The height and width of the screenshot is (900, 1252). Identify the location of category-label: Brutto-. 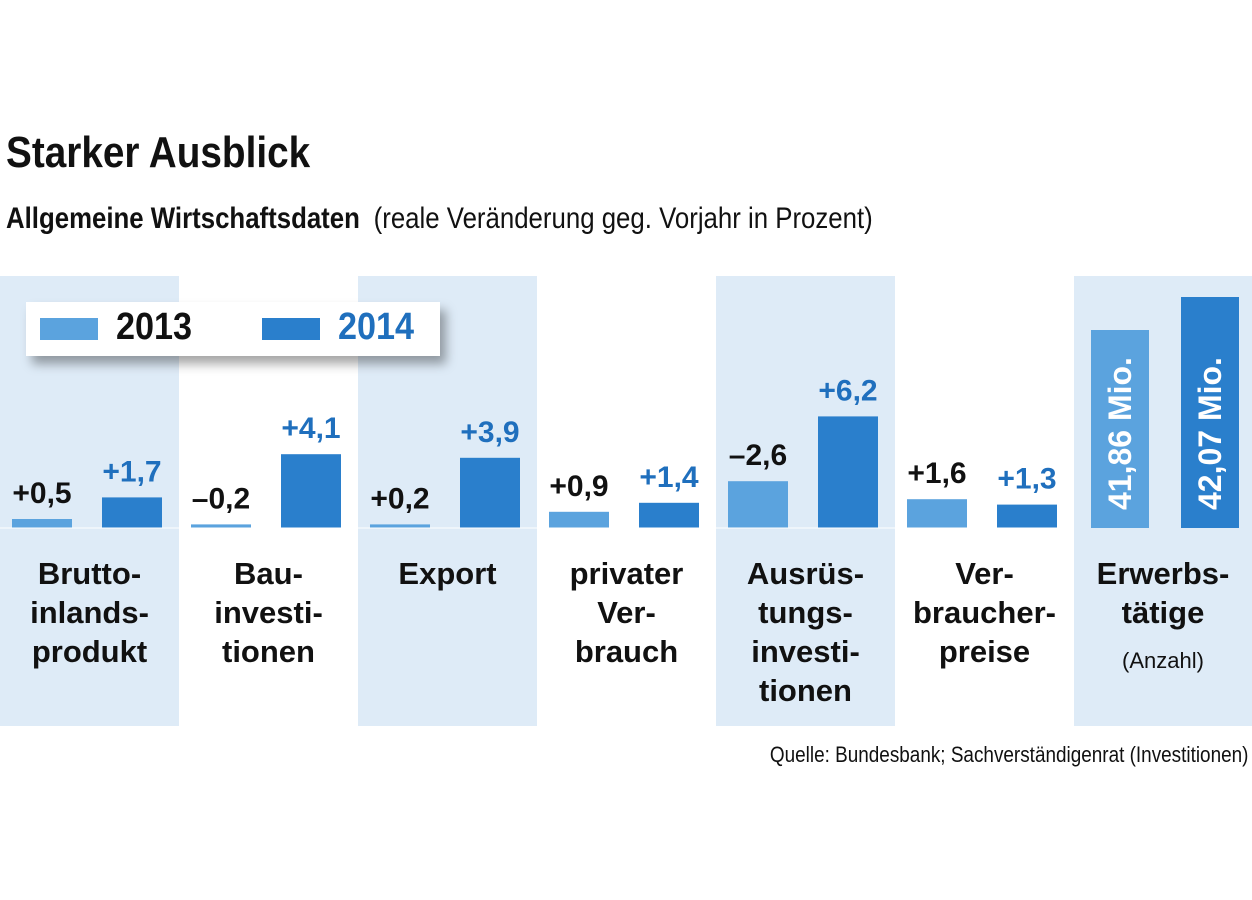
(89, 573).